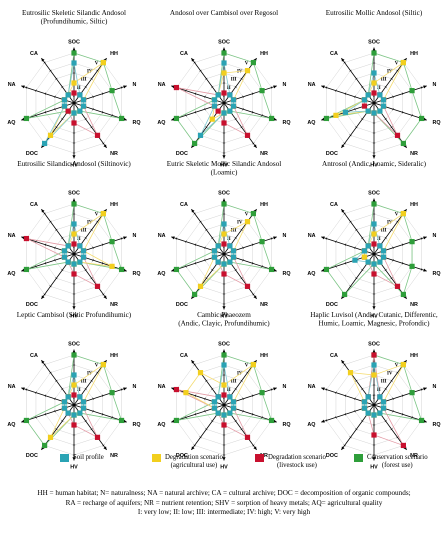 The width and height of the screenshot is (448, 550). Describe the element at coordinates (64, 458) in the screenshot. I see `legend-swatch-soil-profile` at that location.